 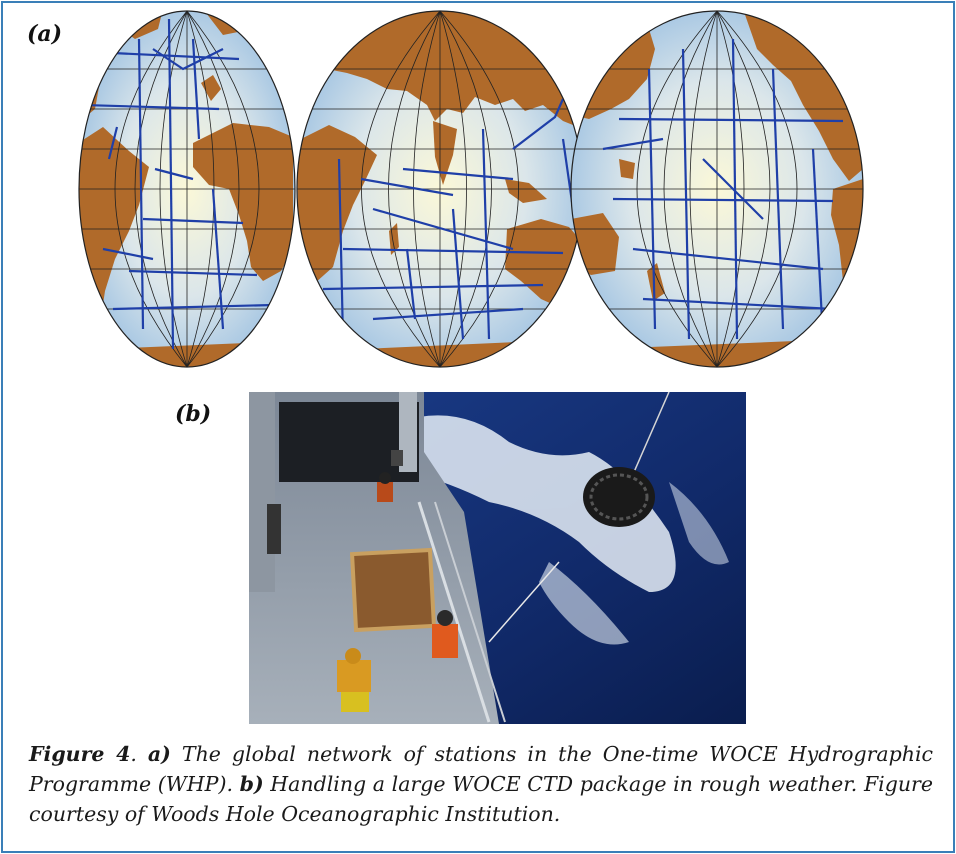 I want to click on graticule-atlantic, so click(x=187, y=189).